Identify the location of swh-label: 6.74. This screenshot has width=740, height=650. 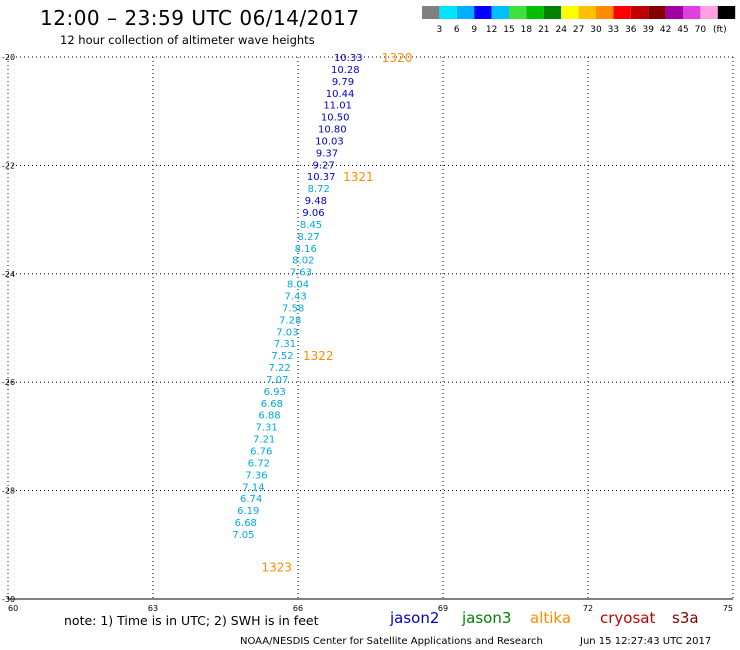
(251, 499).